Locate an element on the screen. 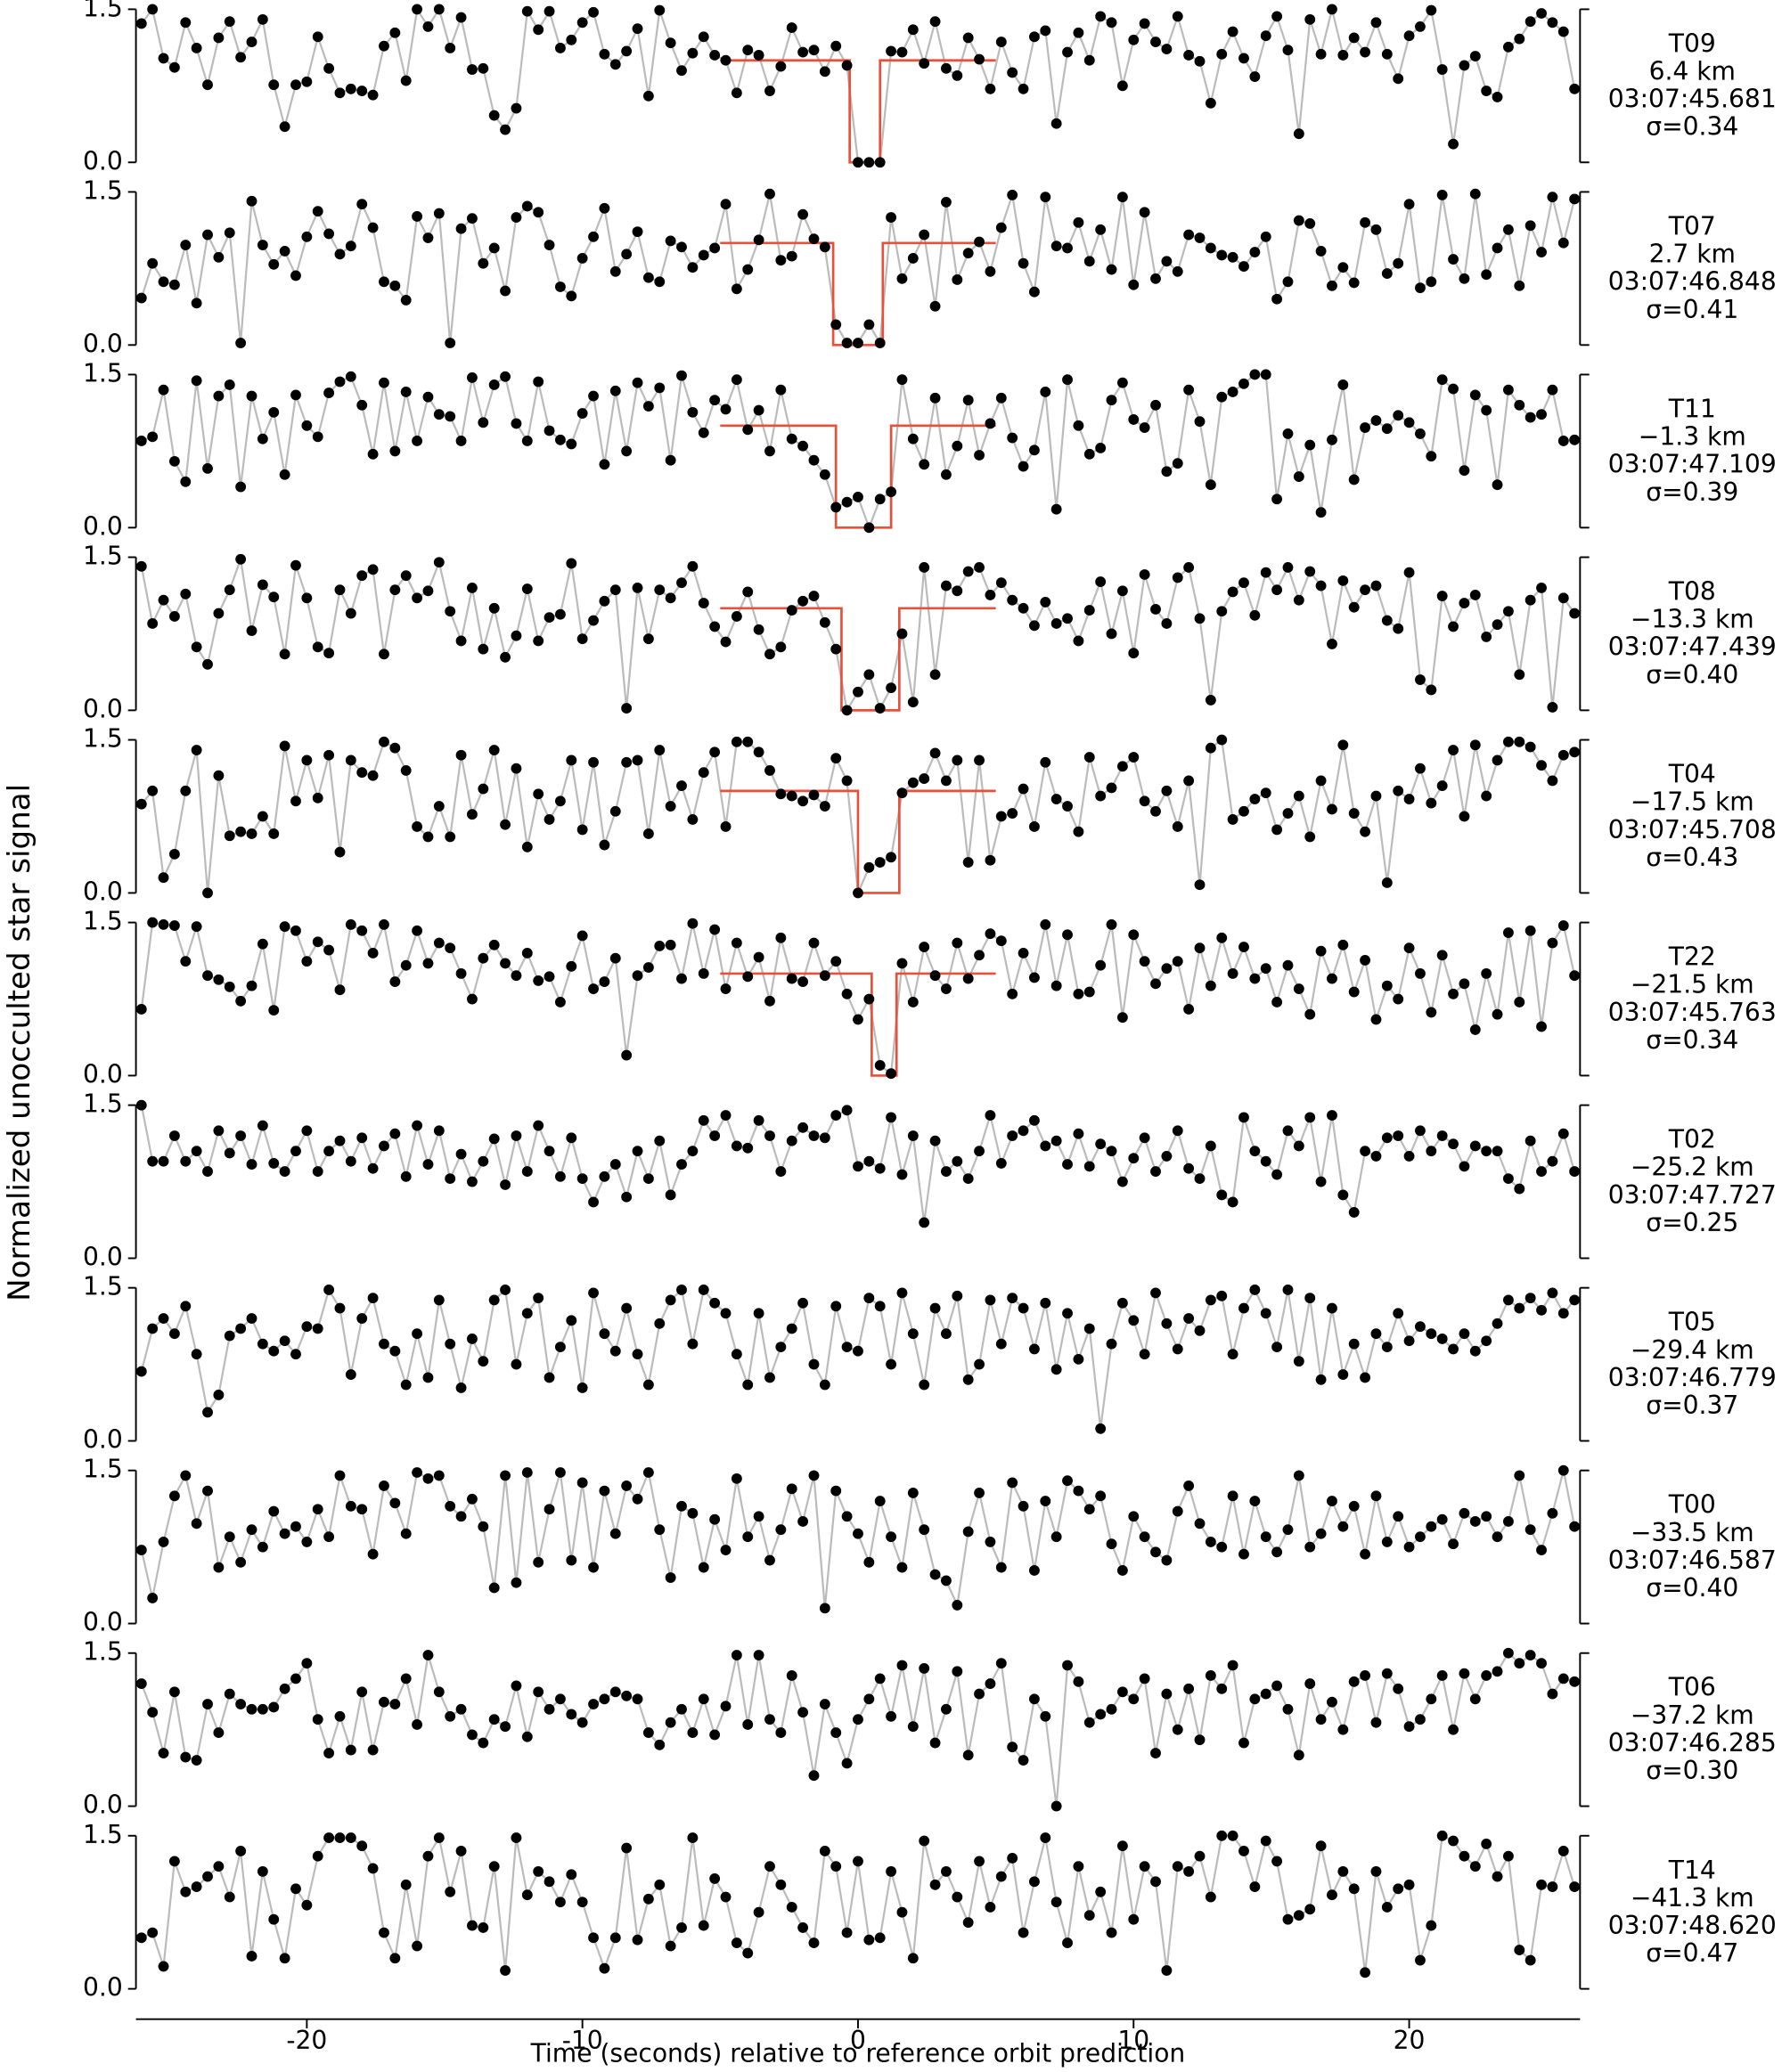 This screenshot has width=1782, height=2072. panel-label: σ=0.40 is located at coordinates (1692, 1588).